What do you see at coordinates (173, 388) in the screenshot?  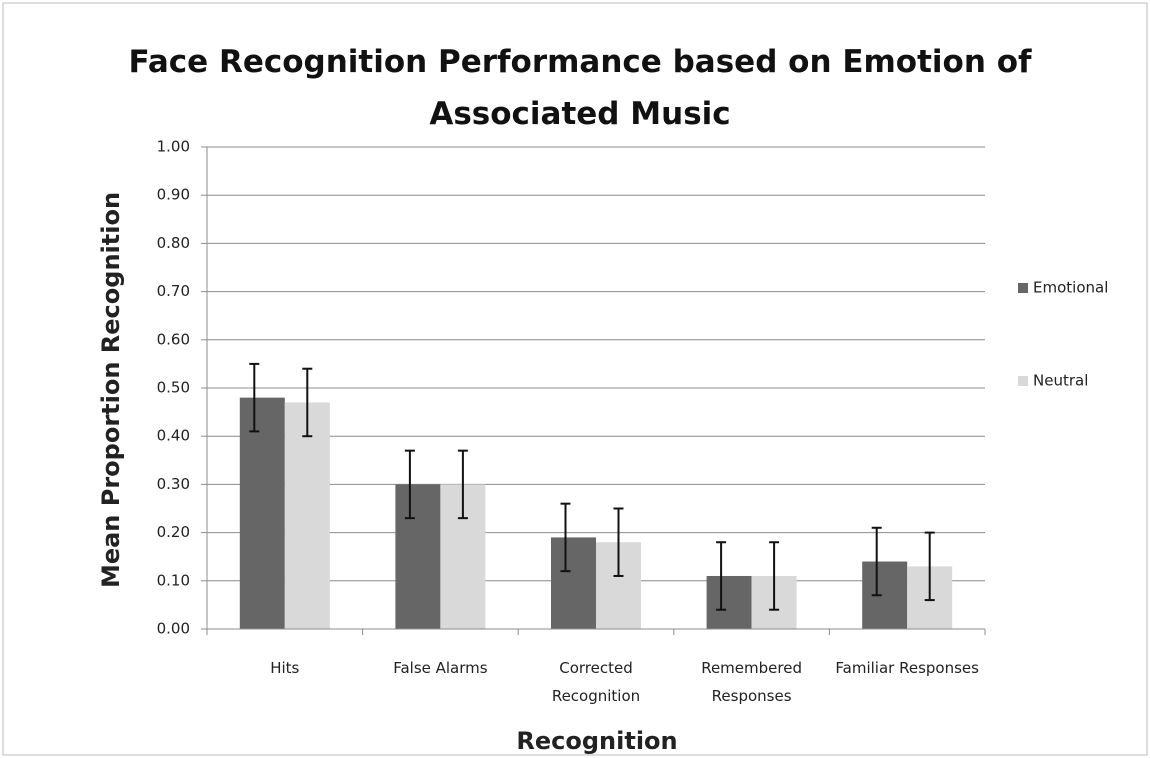 I see `y-tick-label: 0.50` at bounding box center [173, 388].